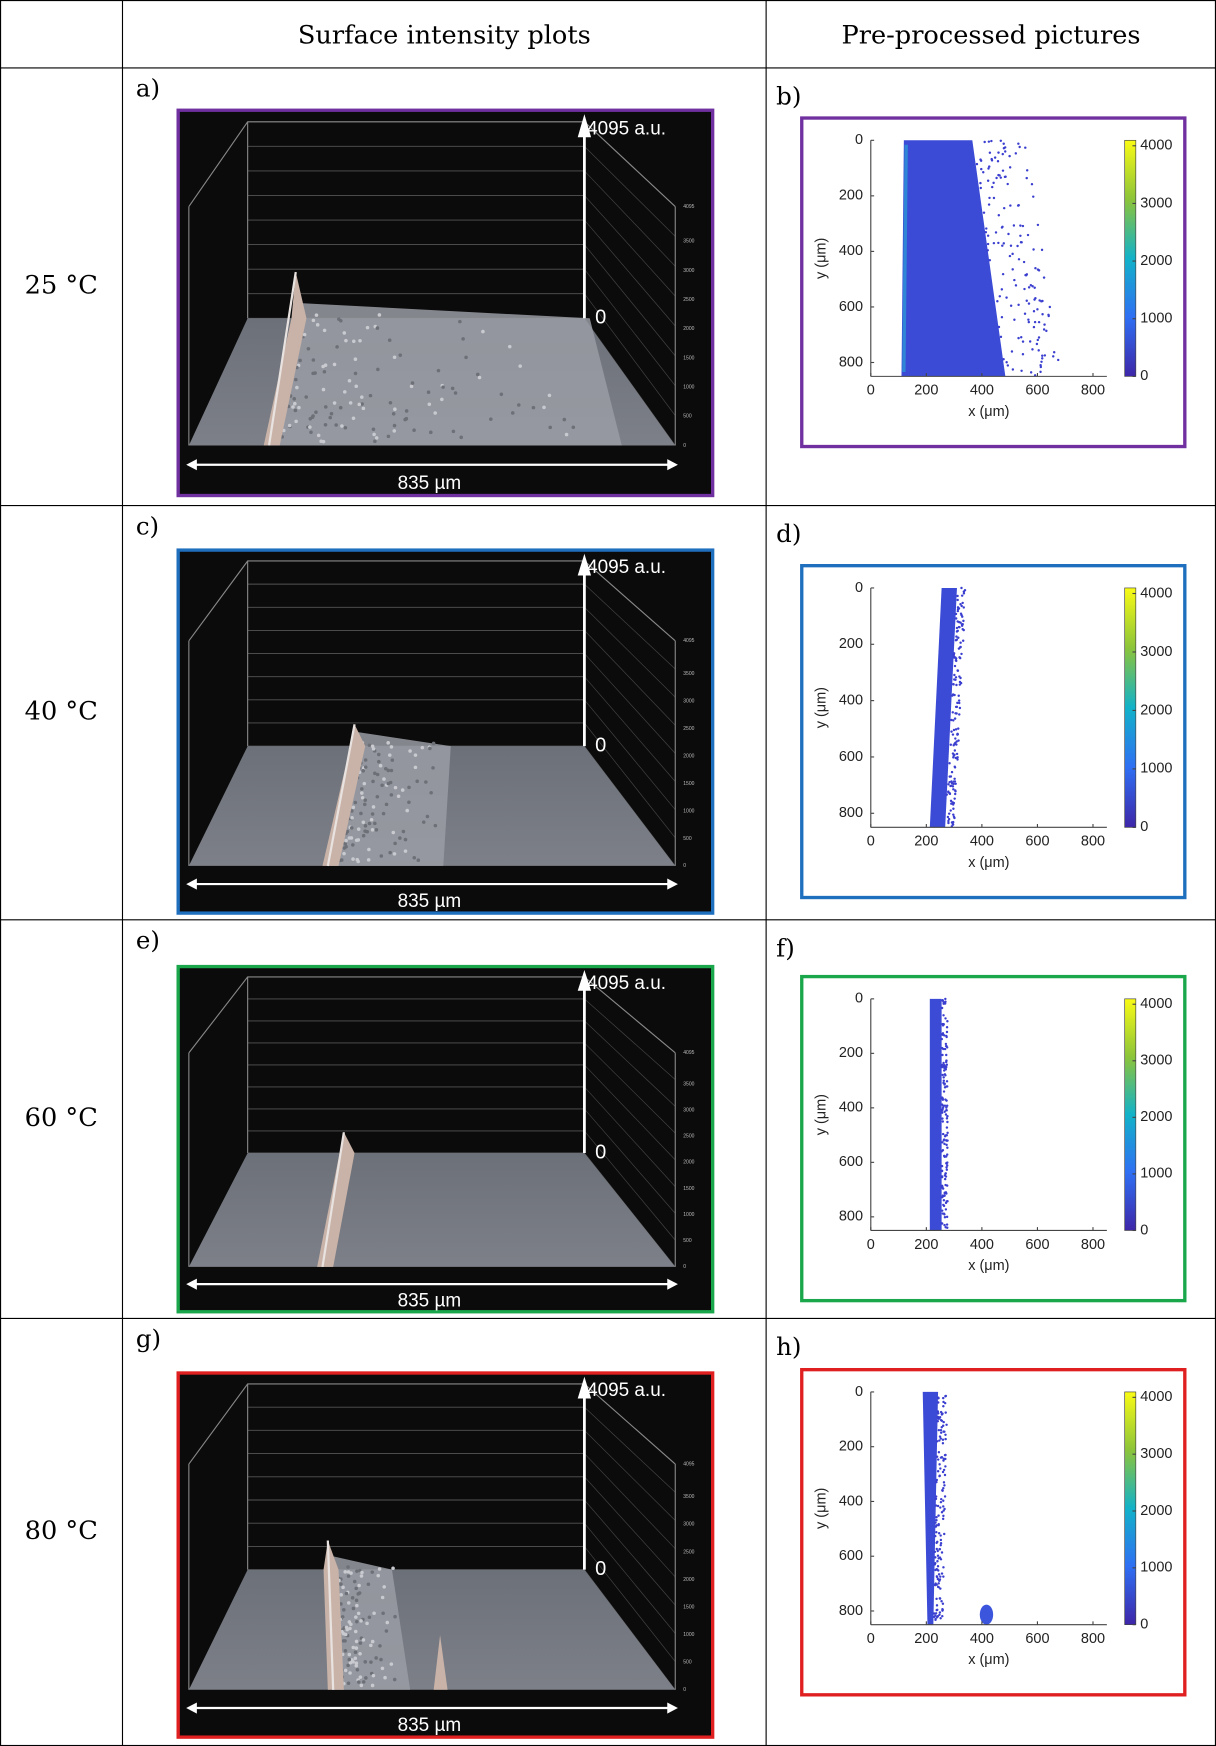  I want to click on z-tick-label: 500, so click(687, 839).